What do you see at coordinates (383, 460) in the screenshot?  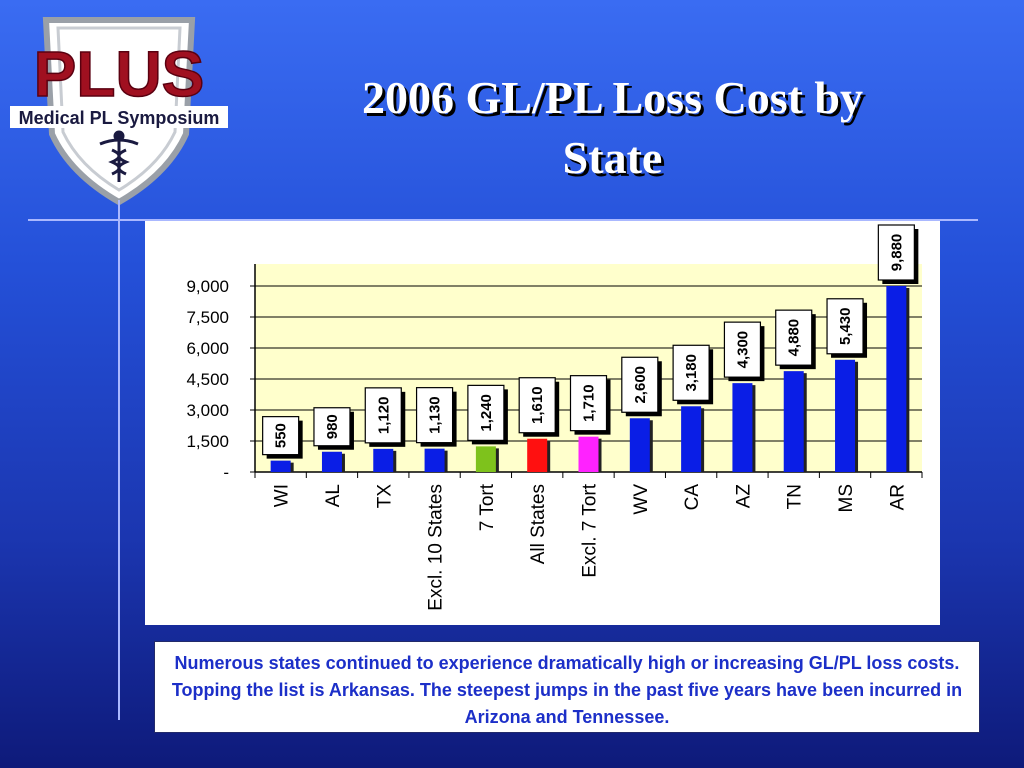 I see `bar-tx` at bounding box center [383, 460].